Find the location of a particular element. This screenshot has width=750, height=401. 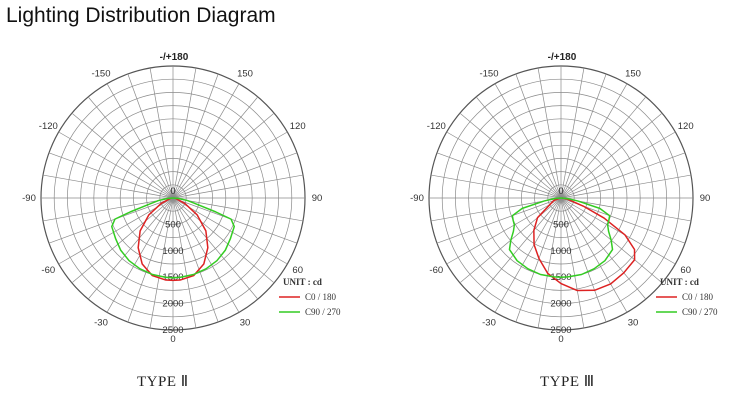

page-title: Lighting Distribution Diagram is located at coordinates (141, 15).